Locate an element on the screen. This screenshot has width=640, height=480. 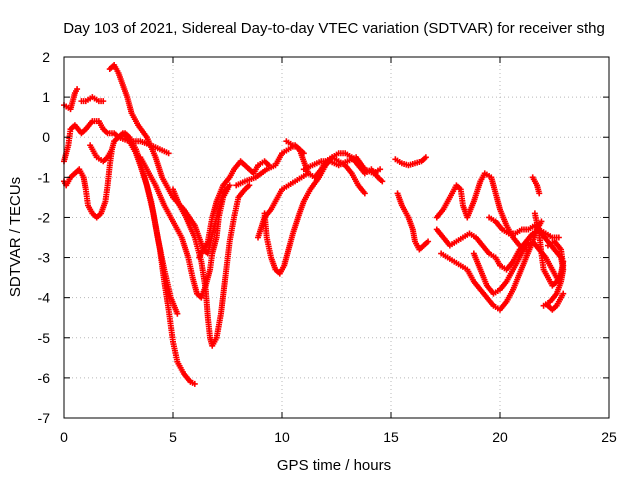
y-tick-label: -7 is located at coordinates (44, 418).